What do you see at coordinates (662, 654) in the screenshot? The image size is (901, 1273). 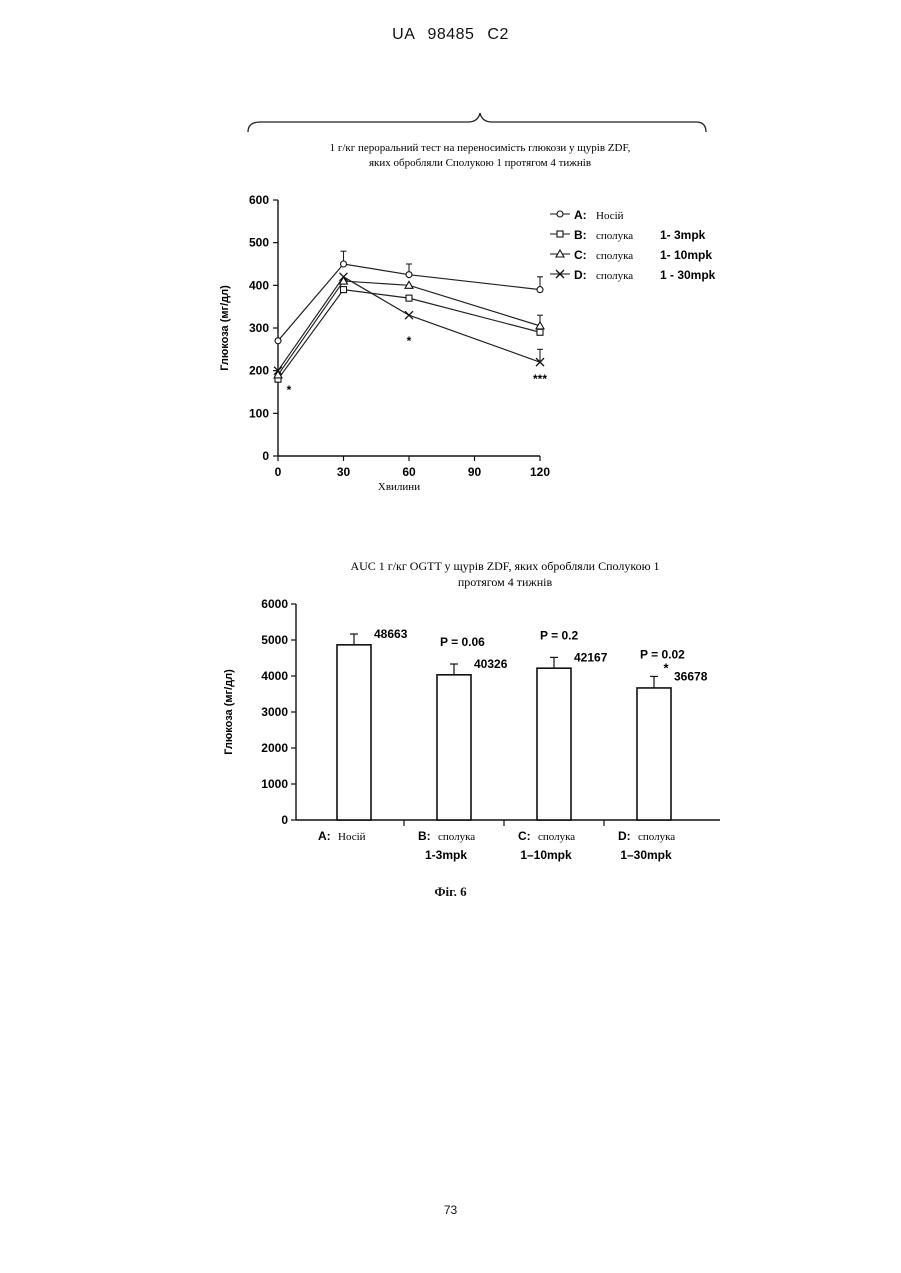 I see `p-value-label: P = 0.02` at bounding box center [662, 654].